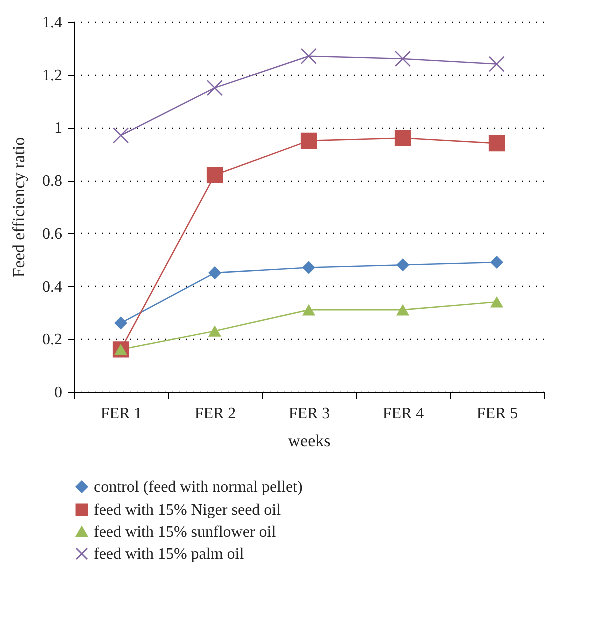 Image resolution: width=609 pixels, height=640 pixels. I want to click on y-tick-label: 1.2, so click(52, 75).